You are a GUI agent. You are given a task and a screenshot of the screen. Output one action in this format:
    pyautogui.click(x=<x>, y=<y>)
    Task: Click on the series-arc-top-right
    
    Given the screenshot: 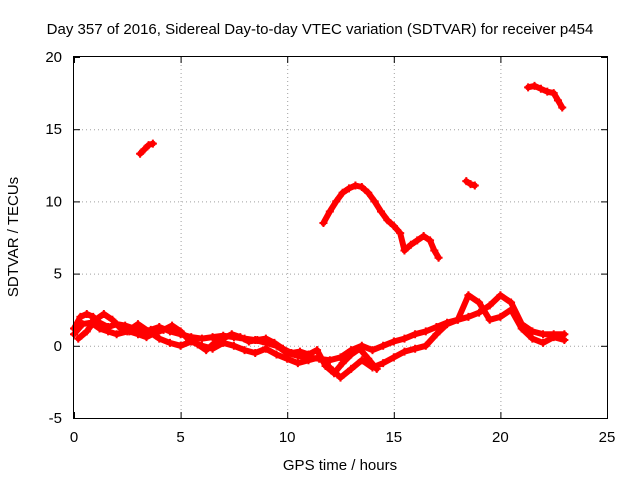 What is the action you would take?
    pyautogui.click(x=545, y=96)
    